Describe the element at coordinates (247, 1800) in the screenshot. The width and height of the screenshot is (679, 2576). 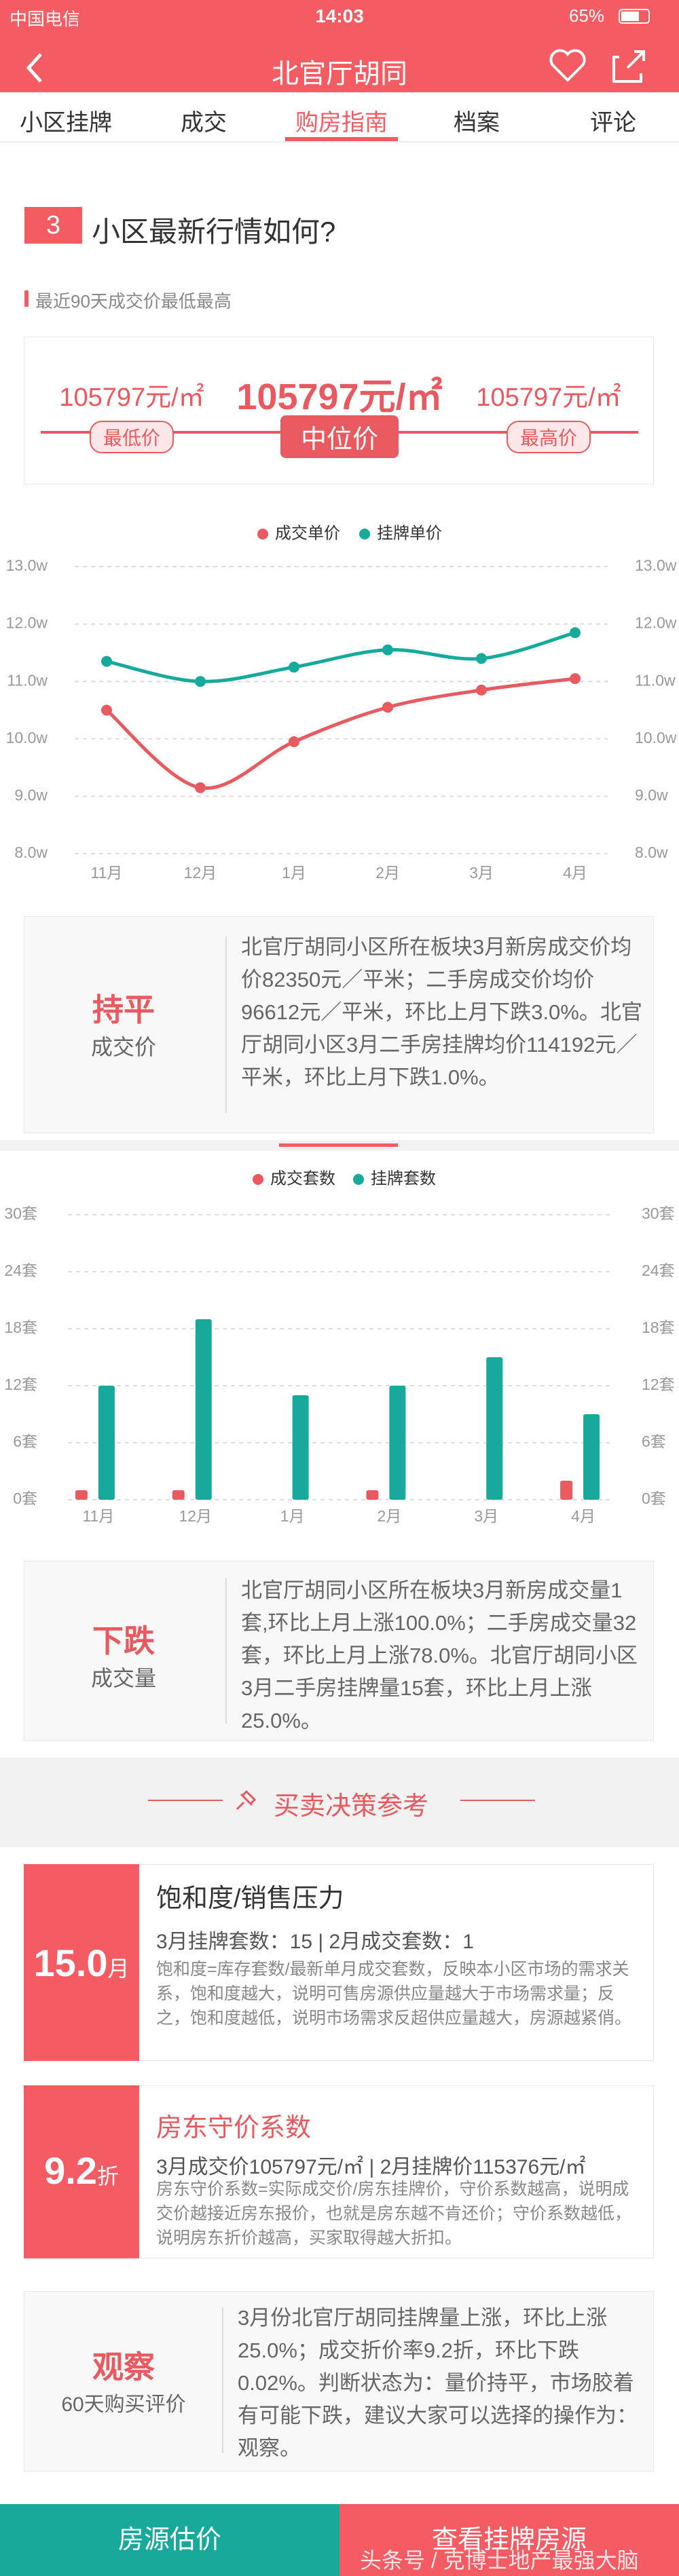
I see `decision-icon` at that location.